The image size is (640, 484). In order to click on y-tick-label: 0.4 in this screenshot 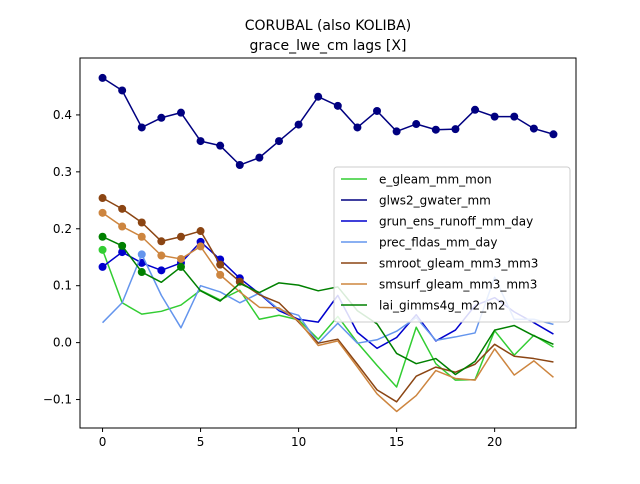, I will do `click(62, 115)`.